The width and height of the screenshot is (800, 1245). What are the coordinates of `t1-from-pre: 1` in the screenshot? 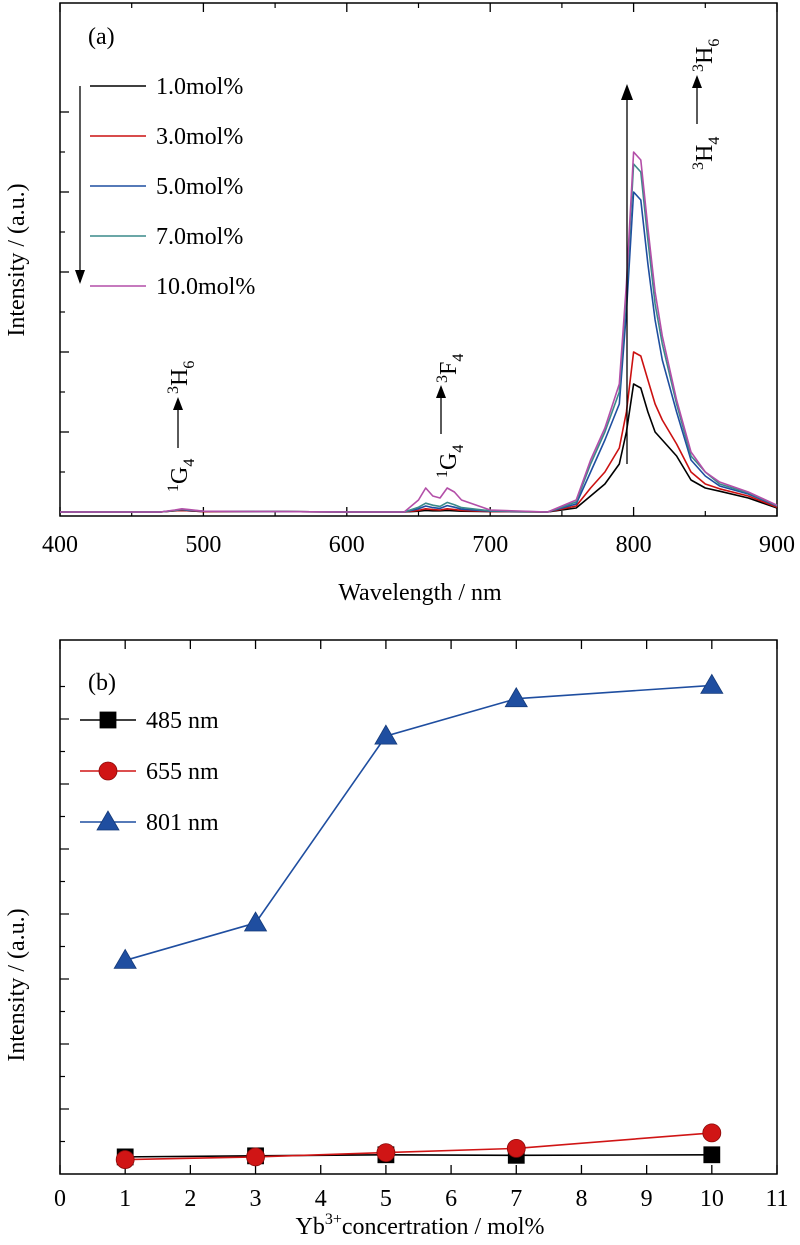 It's located at (173, 488).